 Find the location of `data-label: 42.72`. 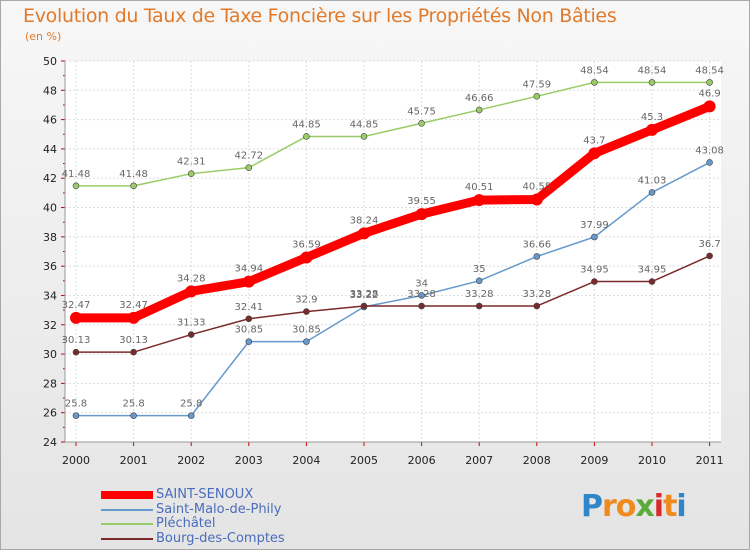

data-label: 42.72 is located at coordinates (248, 156).